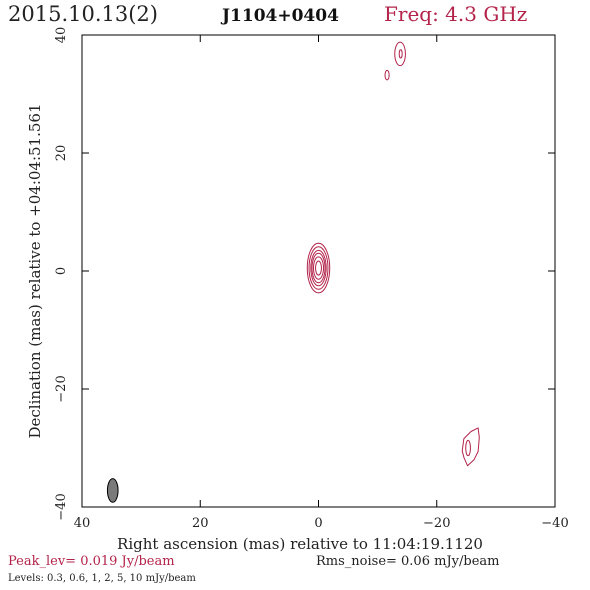 The width and height of the screenshot is (590, 590). I want to click on frequency-label: Freq: 4.3 GHz, so click(456, 14).